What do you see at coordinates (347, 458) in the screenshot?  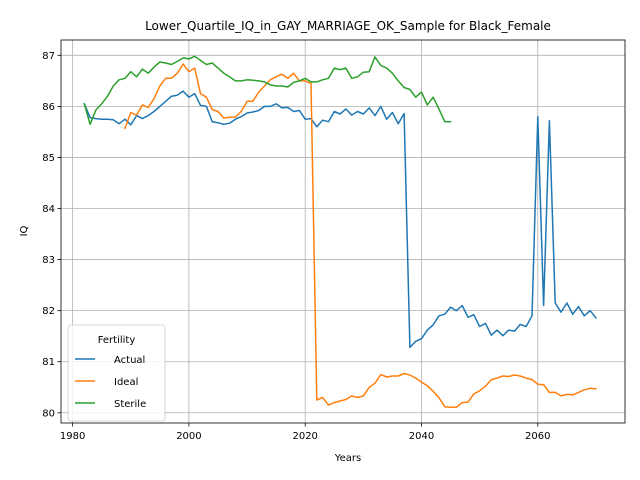 I see `x-axis-label: Years` at bounding box center [347, 458].